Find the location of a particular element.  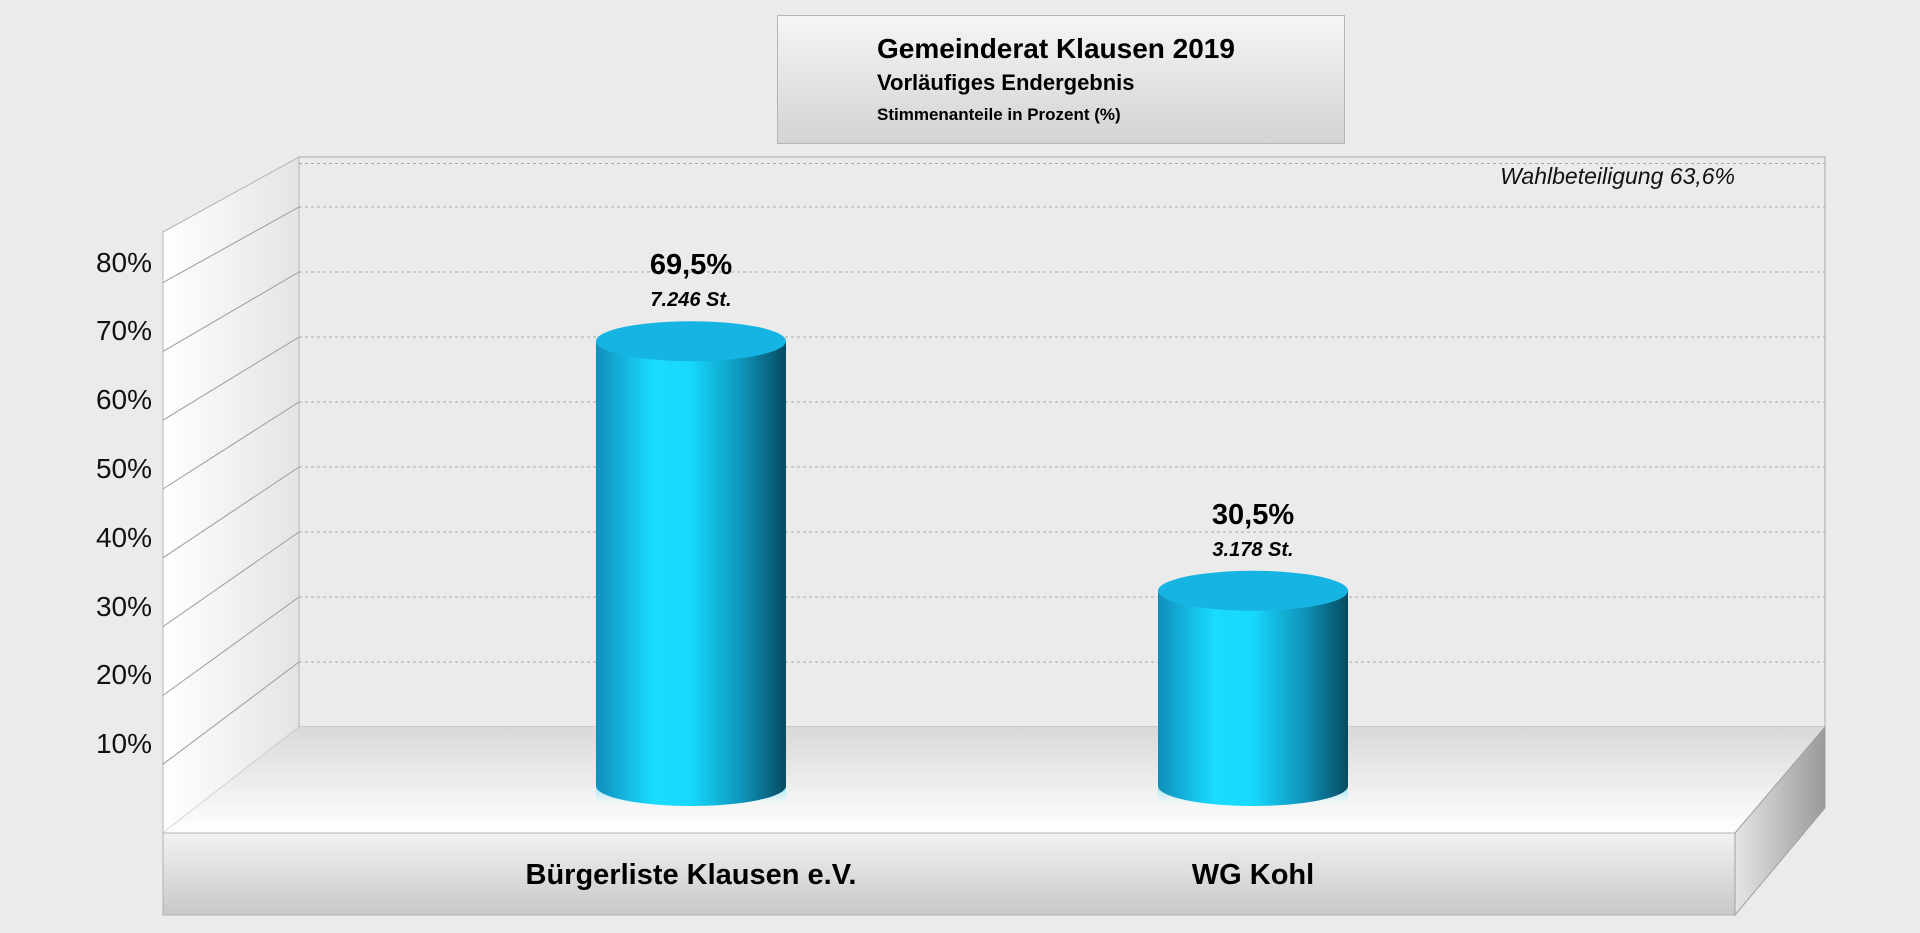

data-label-votes: 7.246 St. is located at coordinates (691, 300).